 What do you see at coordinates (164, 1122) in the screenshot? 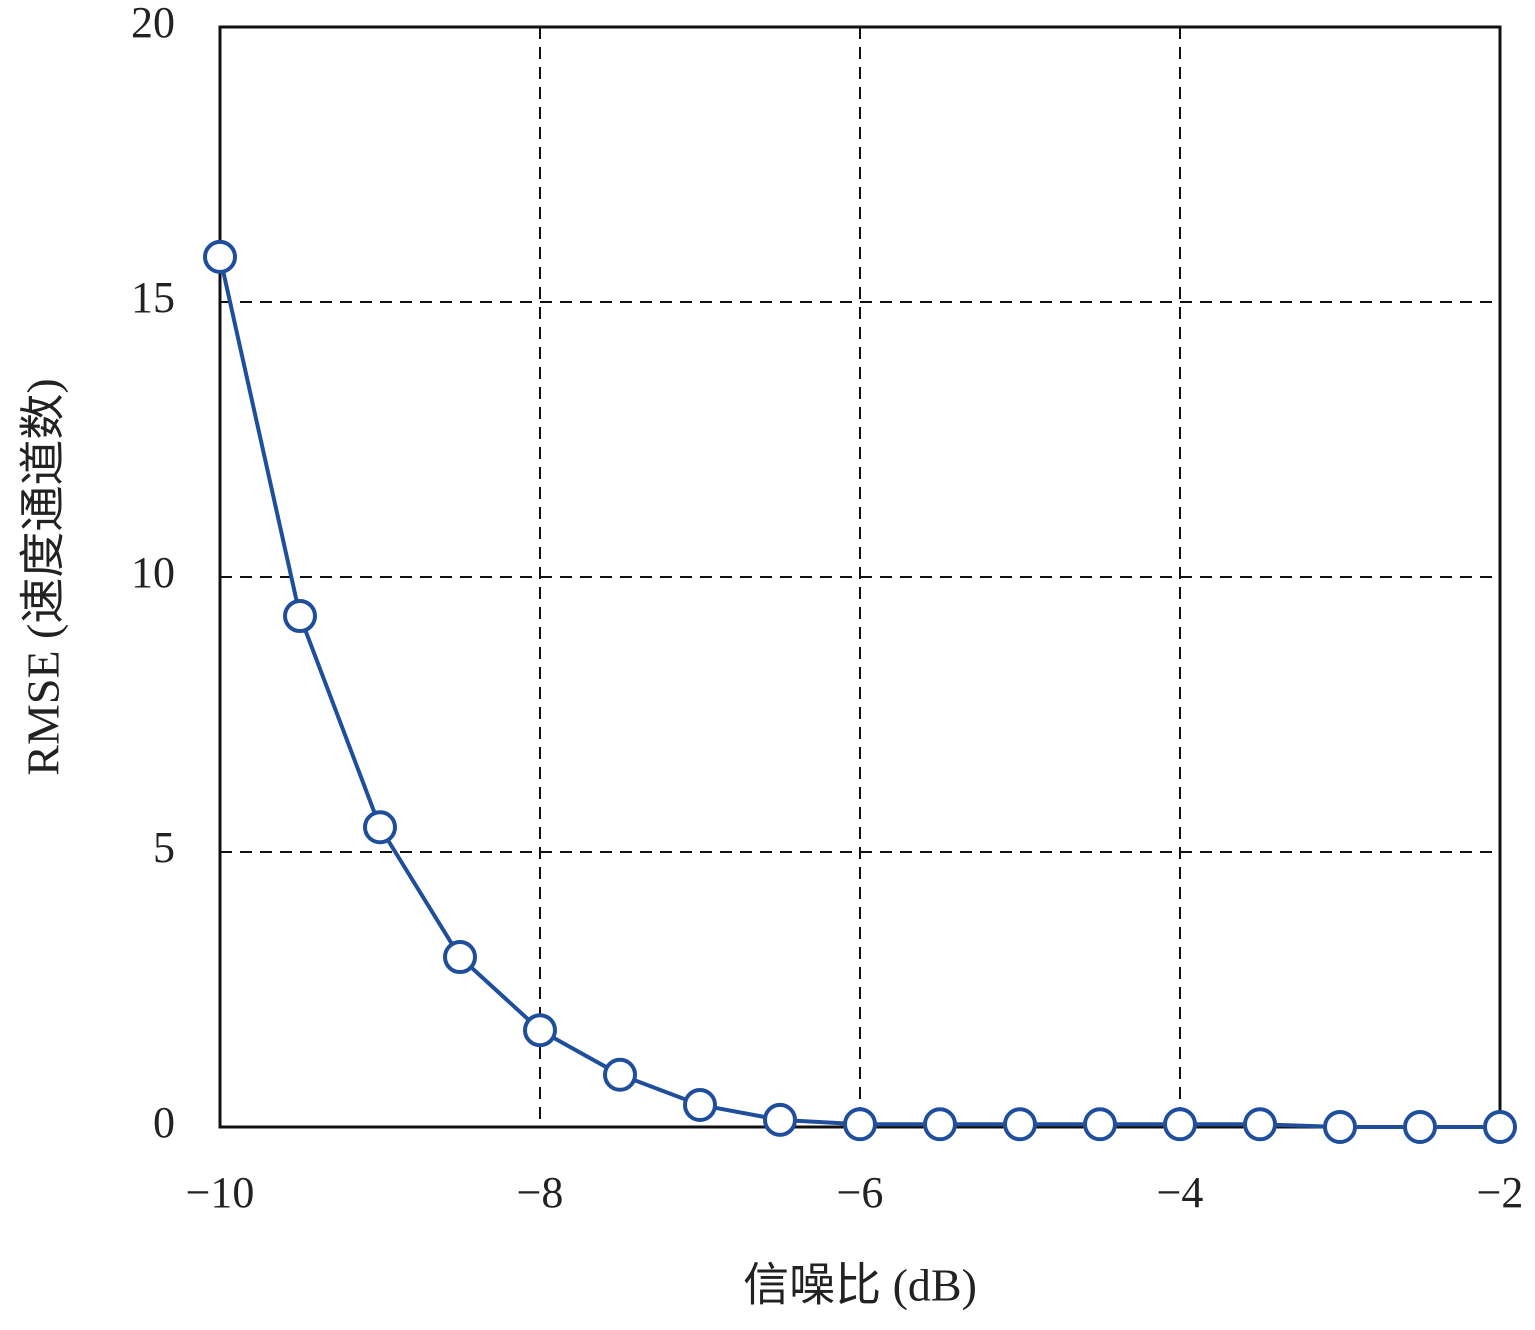
I see `y-tick-label: 0` at bounding box center [164, 1122].